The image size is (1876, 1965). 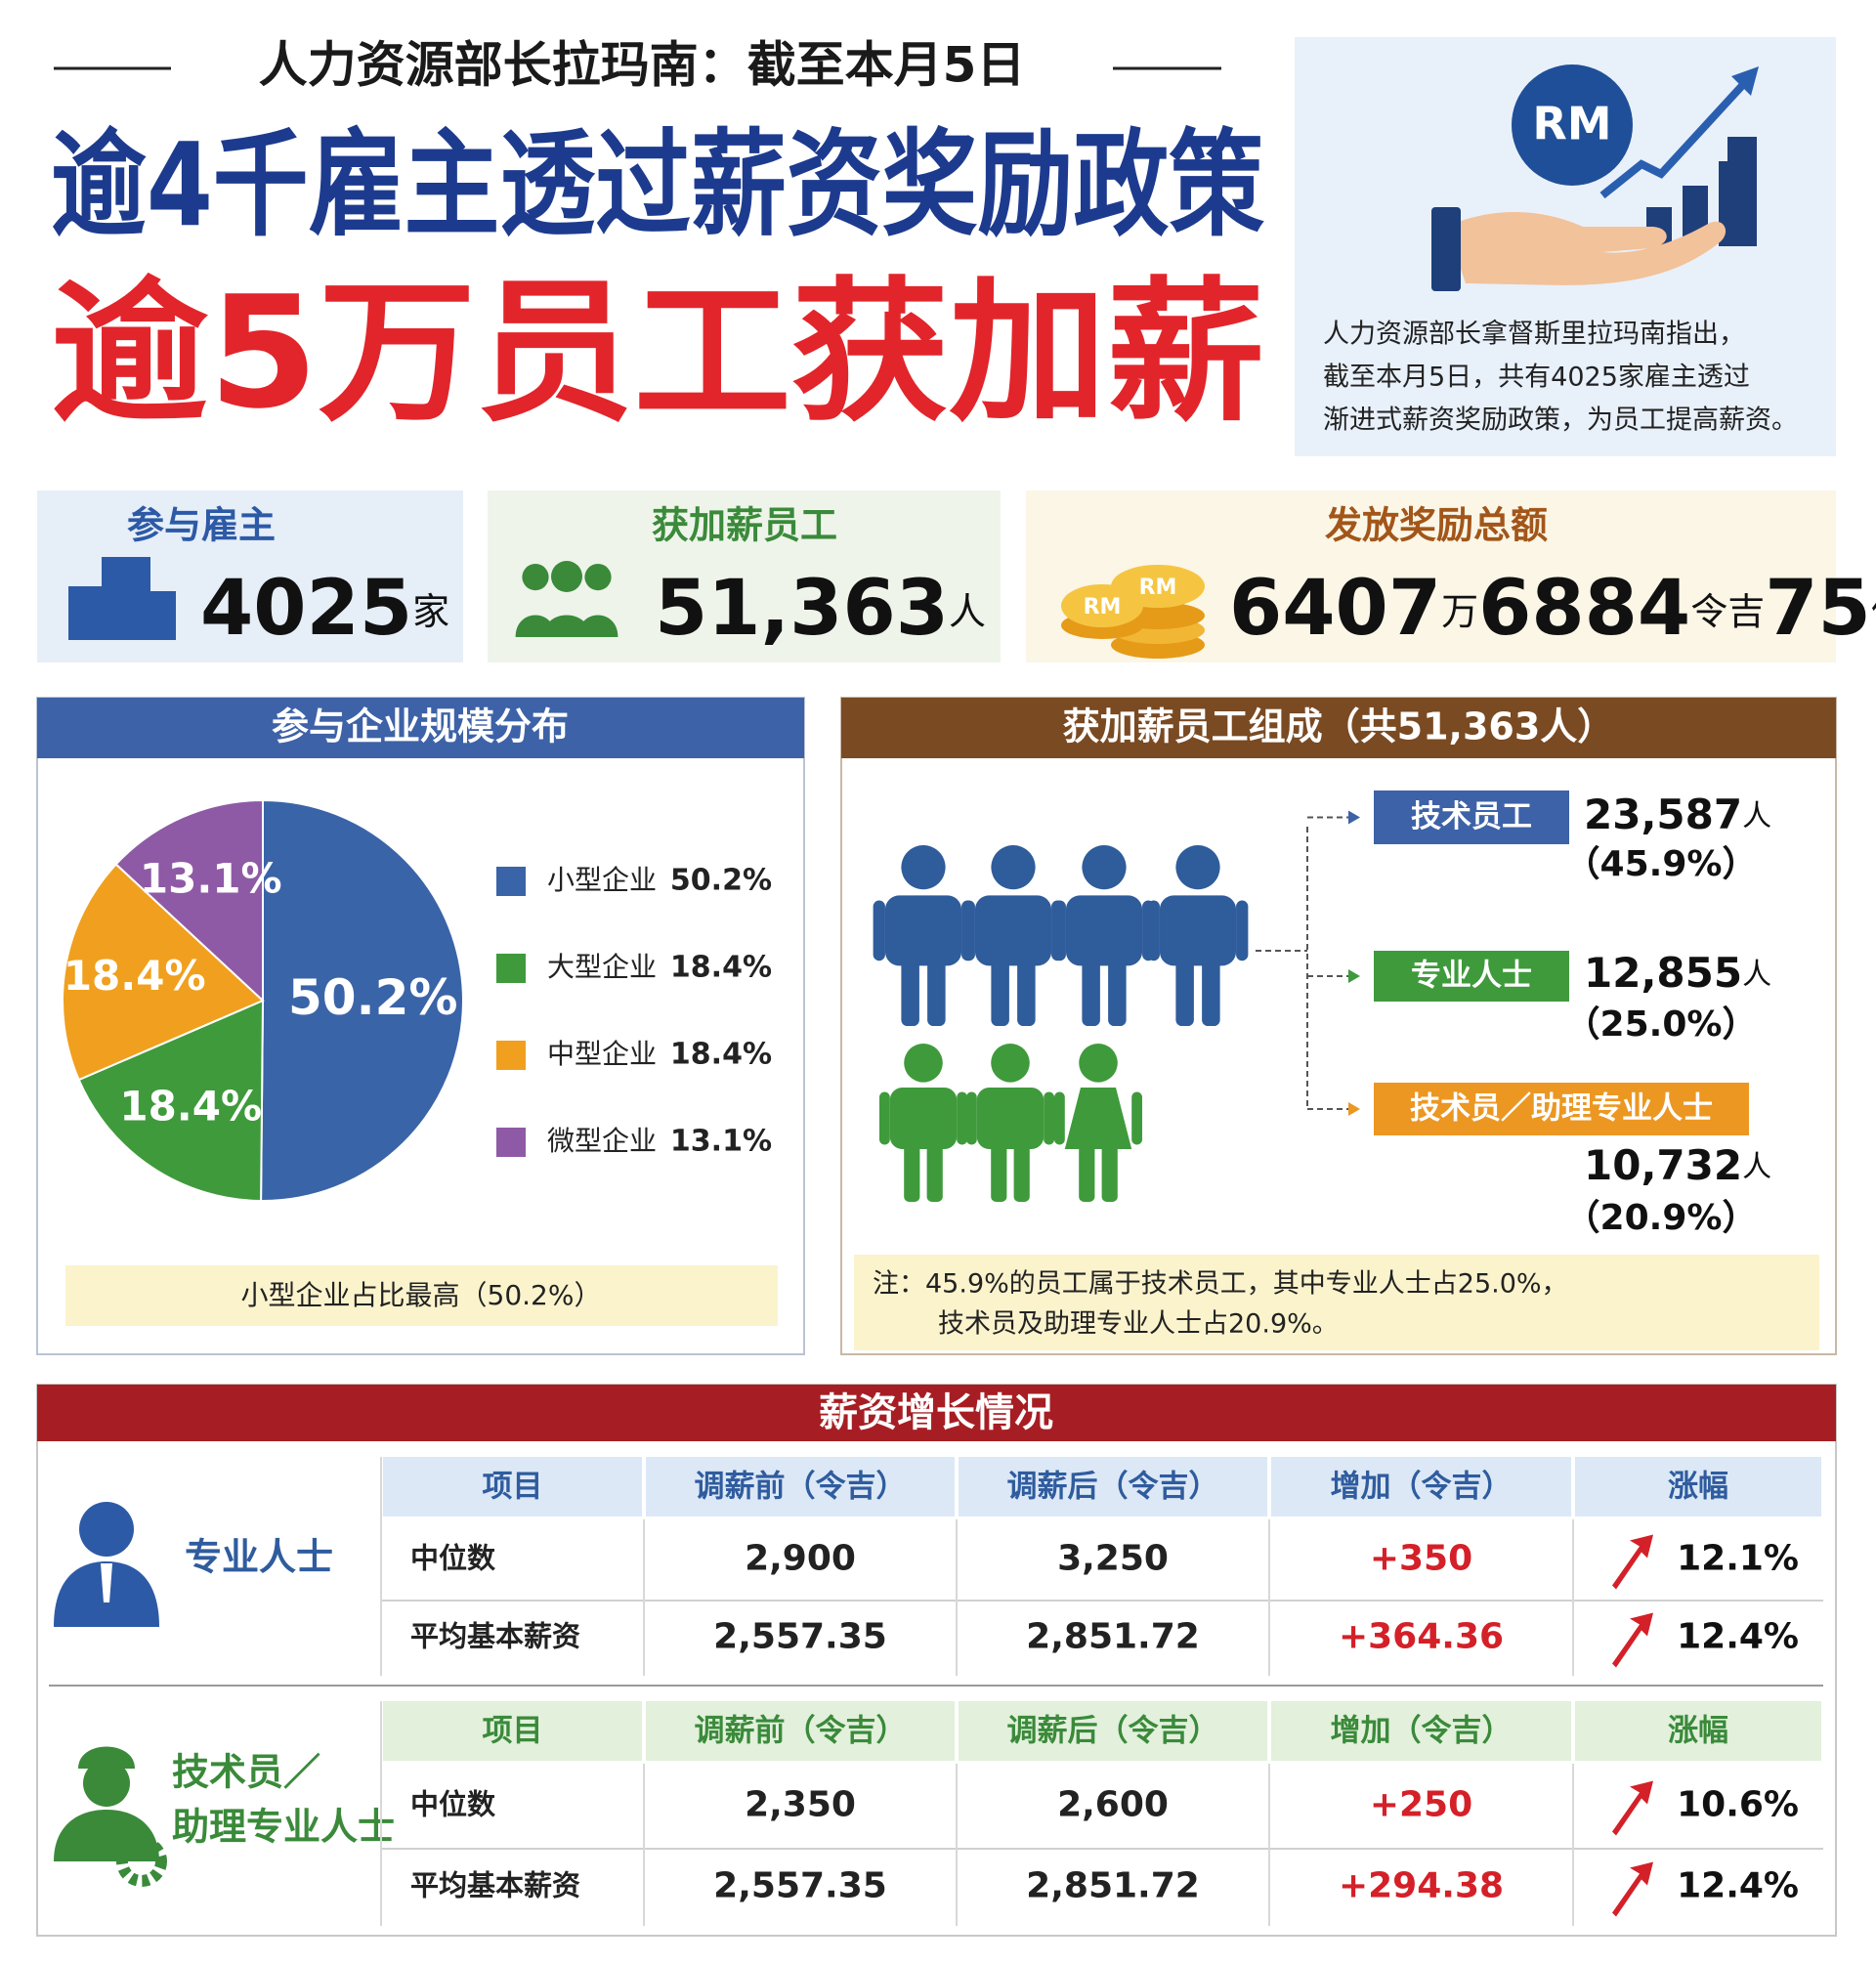 What do you see at coordinates (1471, 817) in the screenshot?
I see `group-name: 技术员工` at bounding box center [1471, 817].